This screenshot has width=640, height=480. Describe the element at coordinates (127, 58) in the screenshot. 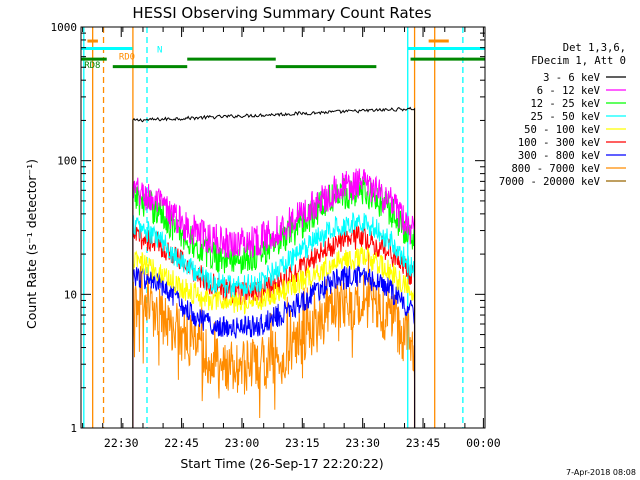

I see `flag-label-1: RD0` at that location.